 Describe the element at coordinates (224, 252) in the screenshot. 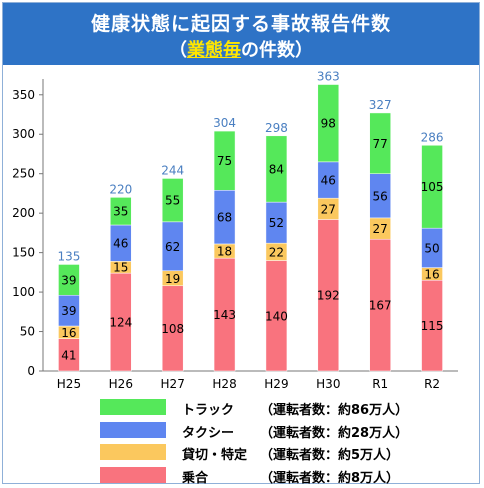

I see `data-label: 18` at that location.